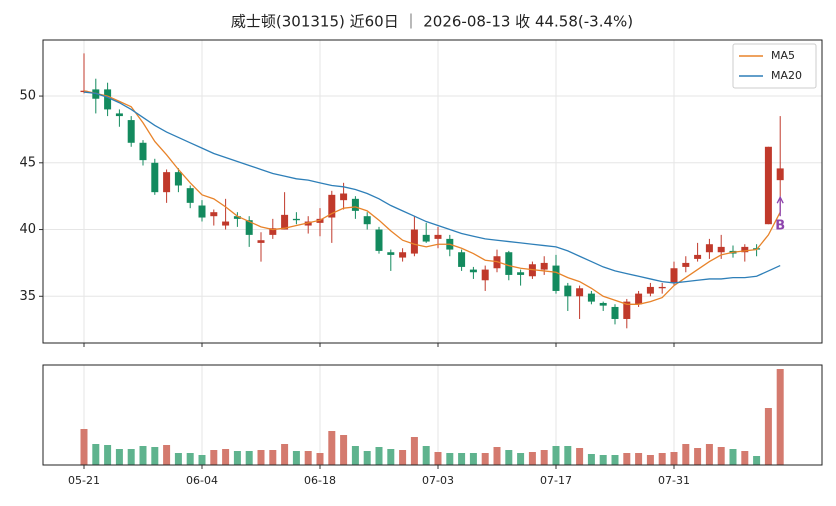 The image size is (836, 506). What do you see at coordinates (774, 66) in the screenshot?
I see `legend-box` at bounding box center [774, 66].